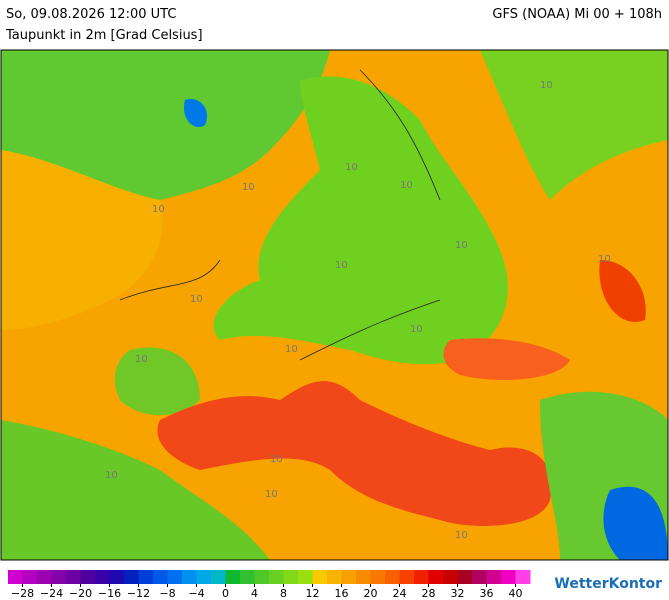 This screenshot has height=600, width=669. Describe the element at coordinates (622, 291) in the screenshot. I see `field-caspian` at that location.